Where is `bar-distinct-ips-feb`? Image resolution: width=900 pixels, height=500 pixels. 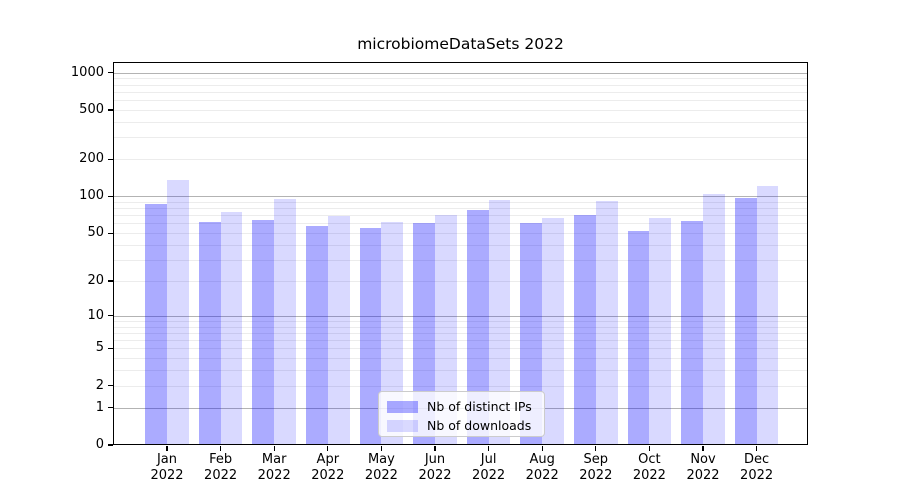 bar-distinct-ips-feb is located at coordinates (209, 332).